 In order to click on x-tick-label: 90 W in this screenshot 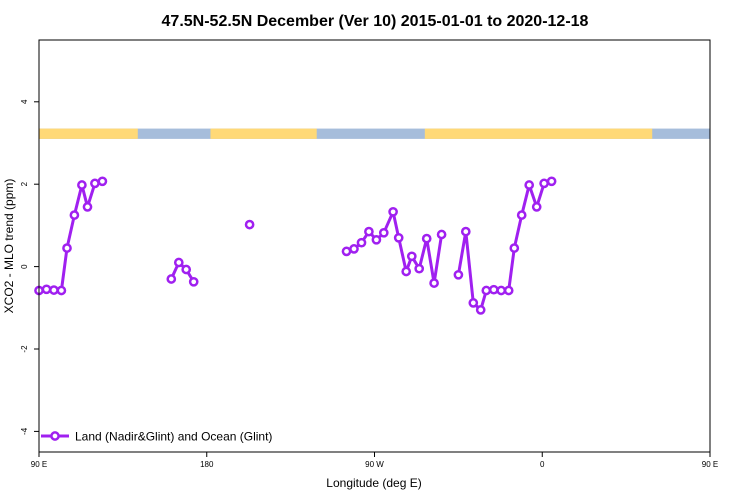, I will do `click(374, 464)`.